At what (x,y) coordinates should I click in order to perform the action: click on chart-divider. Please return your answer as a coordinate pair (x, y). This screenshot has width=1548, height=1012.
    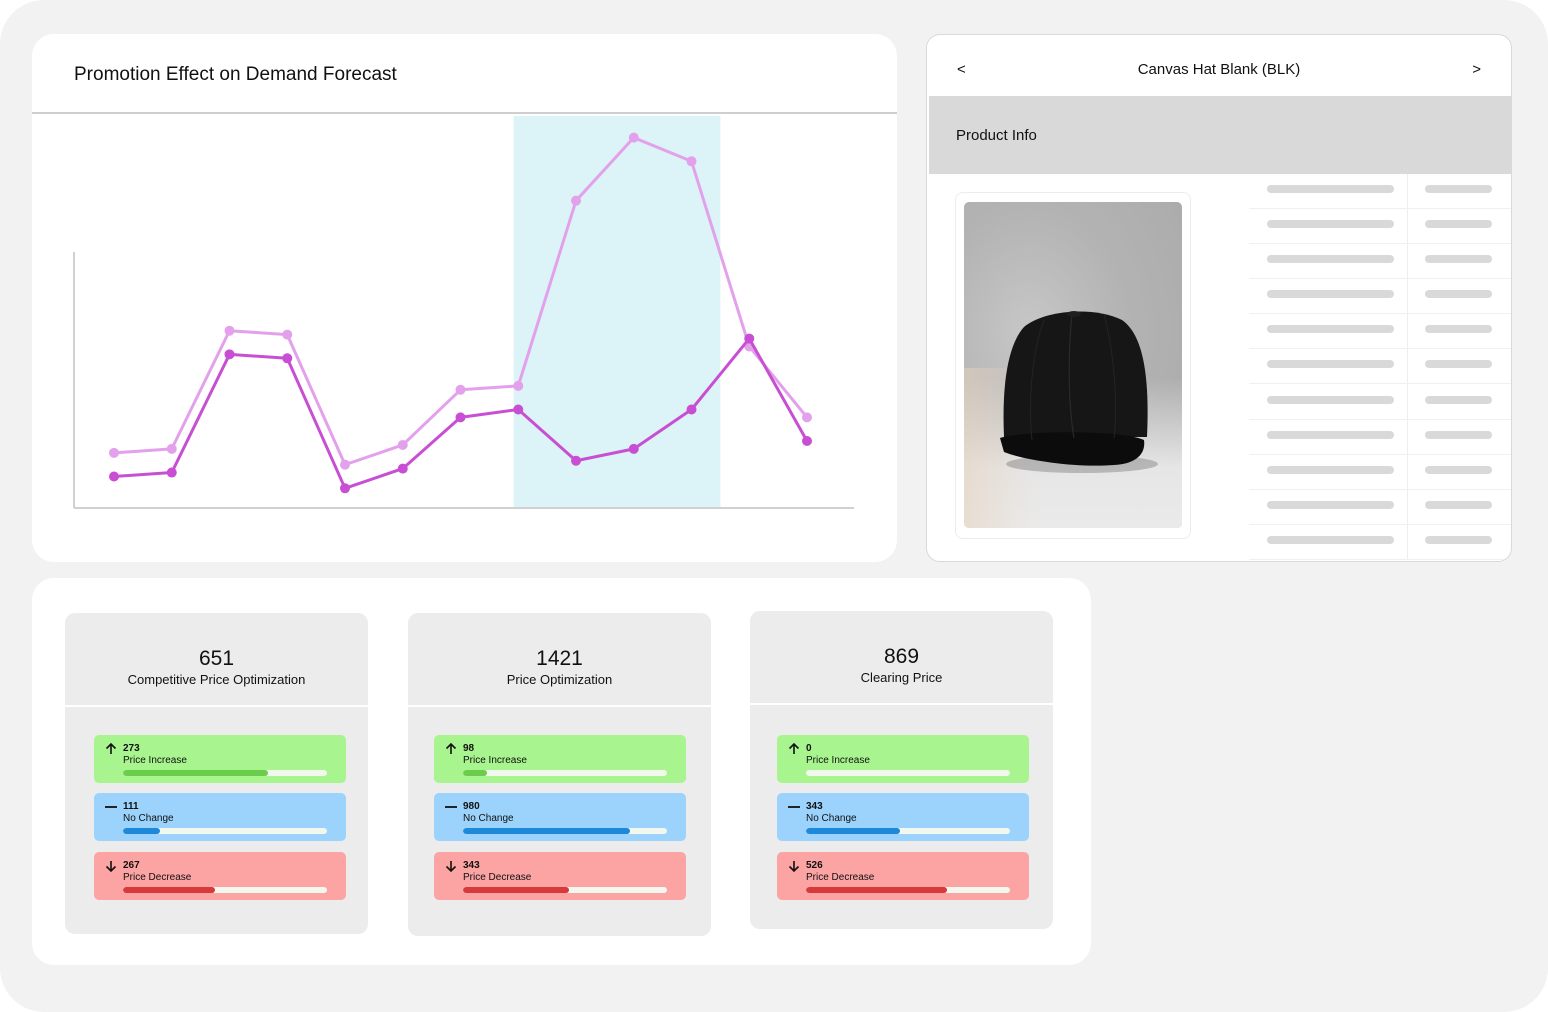
    Looking at the image, I should click on (464, 113).